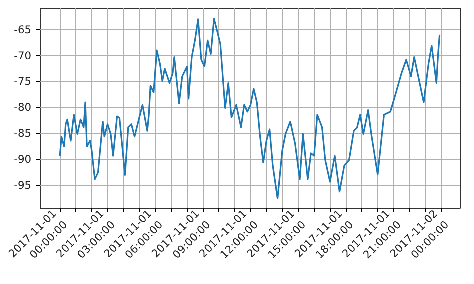 This screenshot has width=474, height=284. Describe the element at coordinates (23, 159) in the screenshot. I see `y-tick-label: -90` at that location.